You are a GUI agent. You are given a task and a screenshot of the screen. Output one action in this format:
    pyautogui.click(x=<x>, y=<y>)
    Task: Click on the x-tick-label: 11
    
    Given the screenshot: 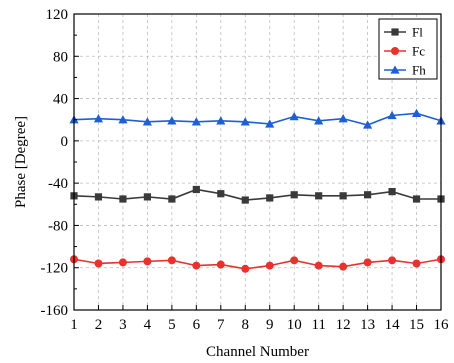 What is the action you would take?
    pyautogui.click(x=318, y=325)
    